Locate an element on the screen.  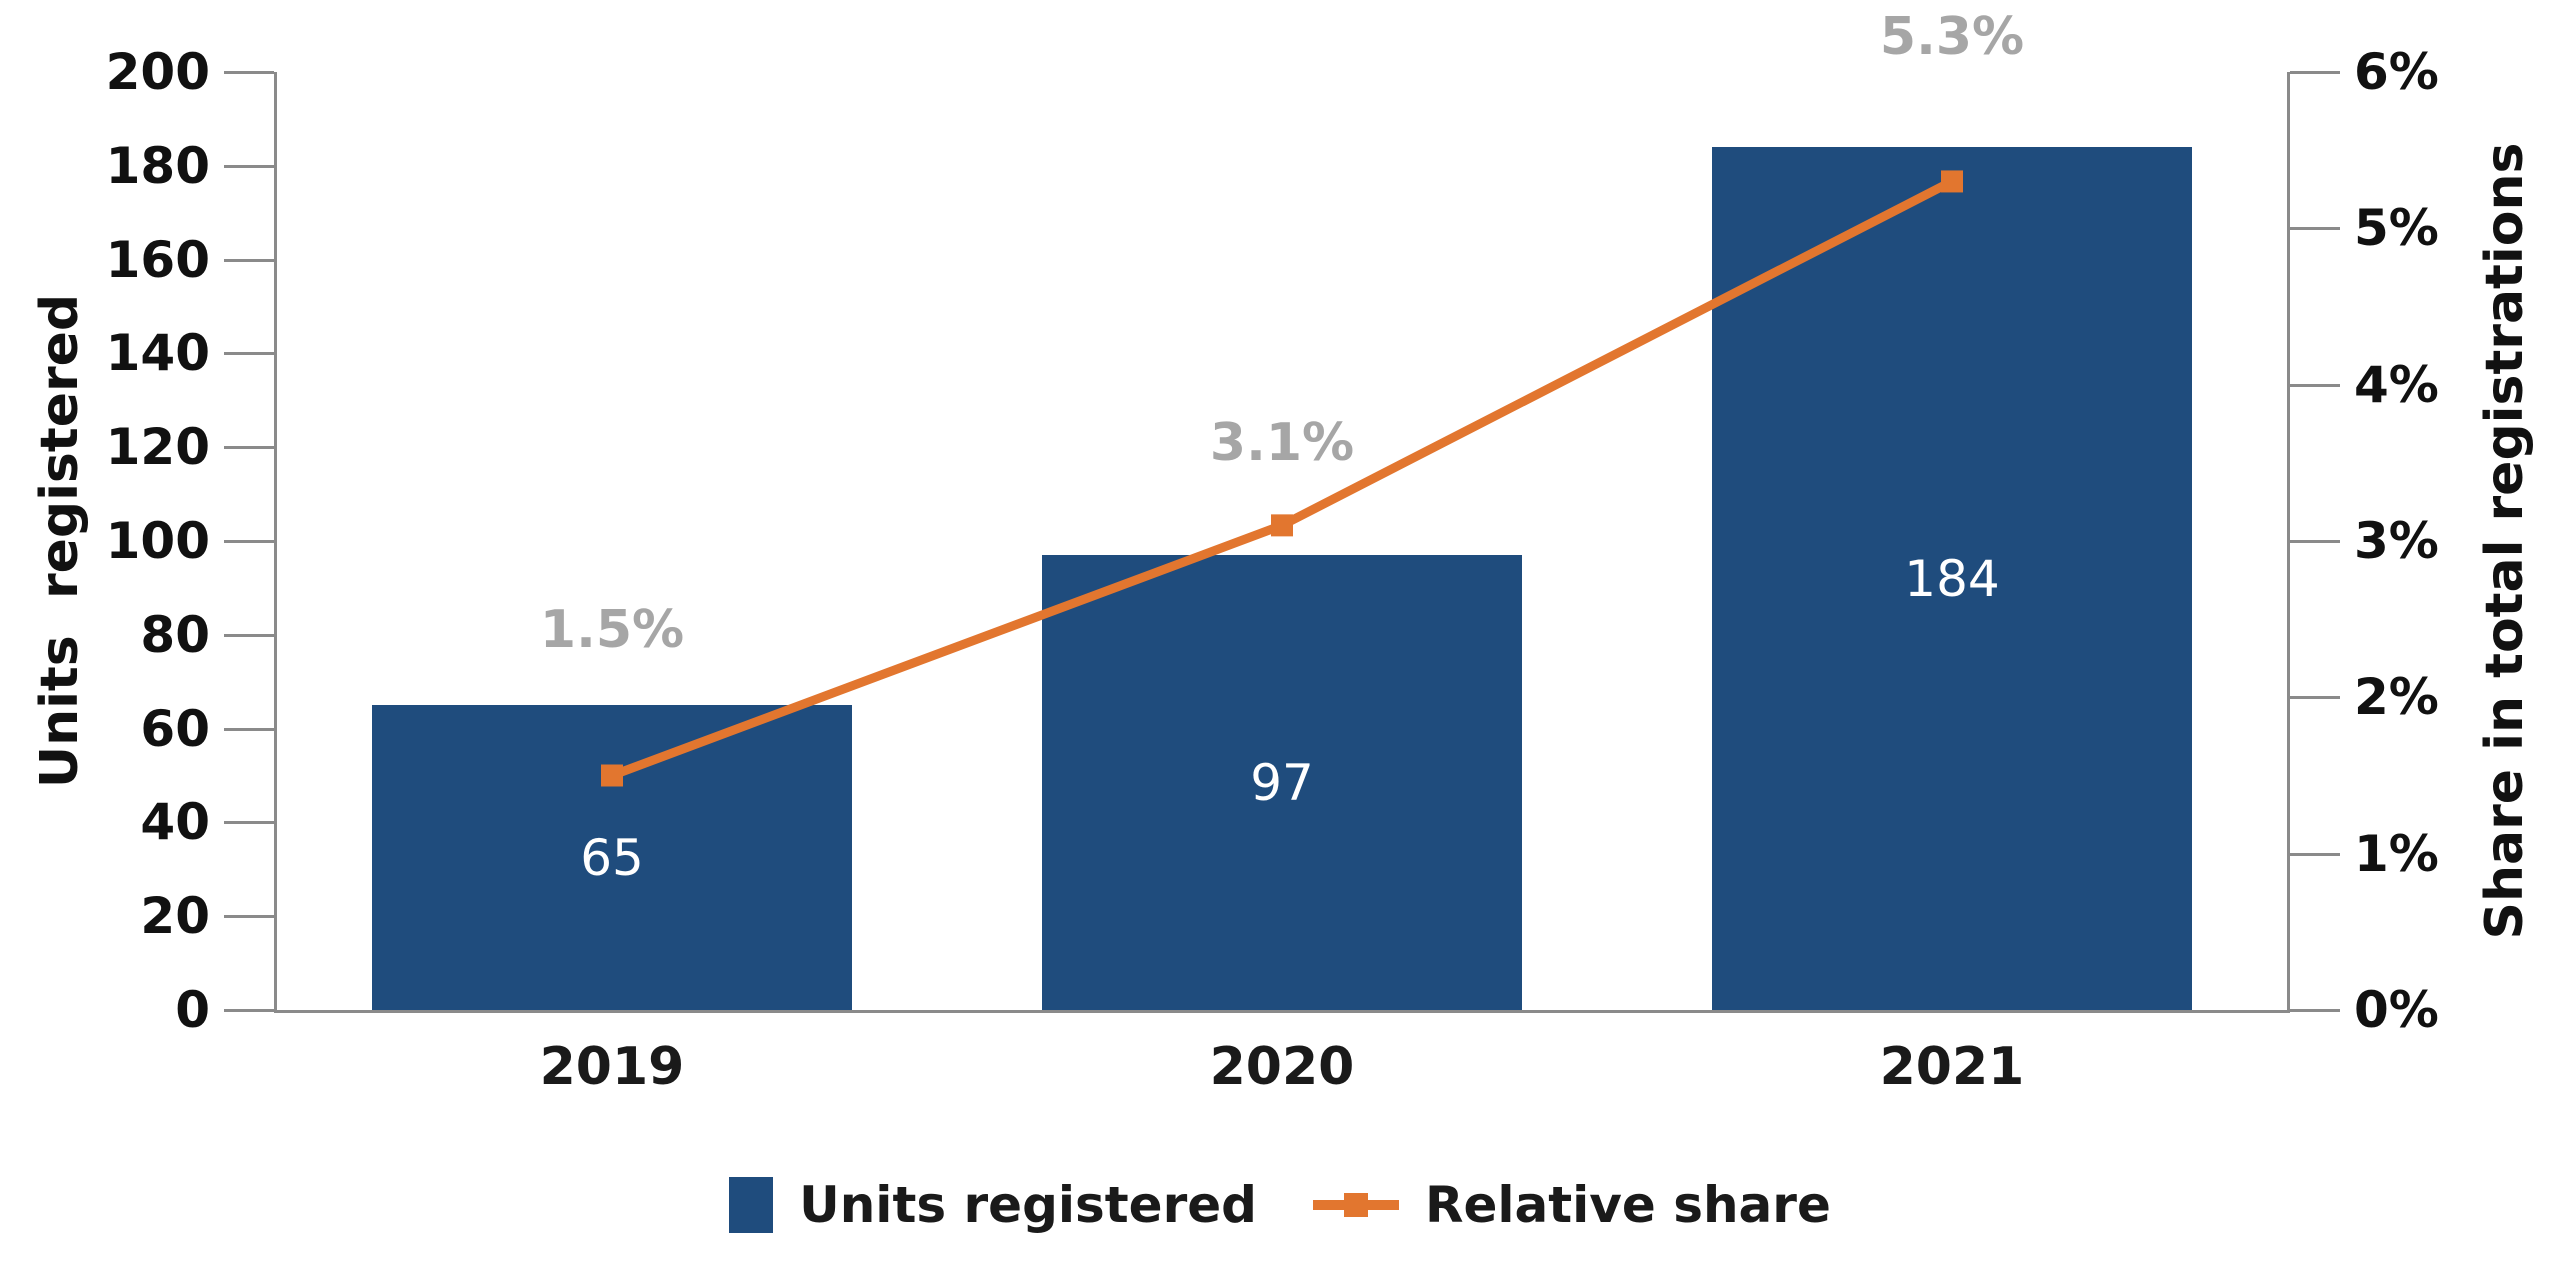
left-axis-tick-label: 80 is located at coordinates (175, 634).